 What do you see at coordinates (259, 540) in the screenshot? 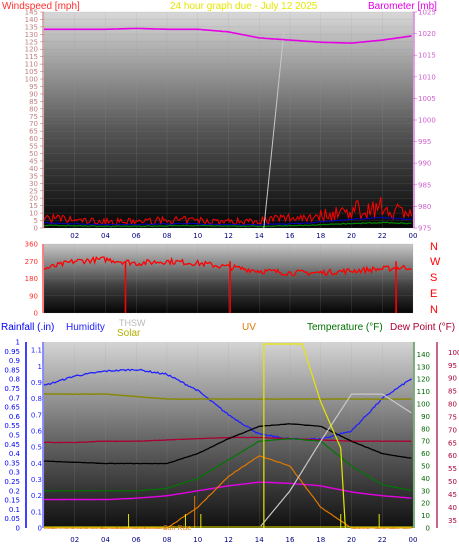
I see `x-tick-label-bottom: 14` at bounding box center [259, 540].